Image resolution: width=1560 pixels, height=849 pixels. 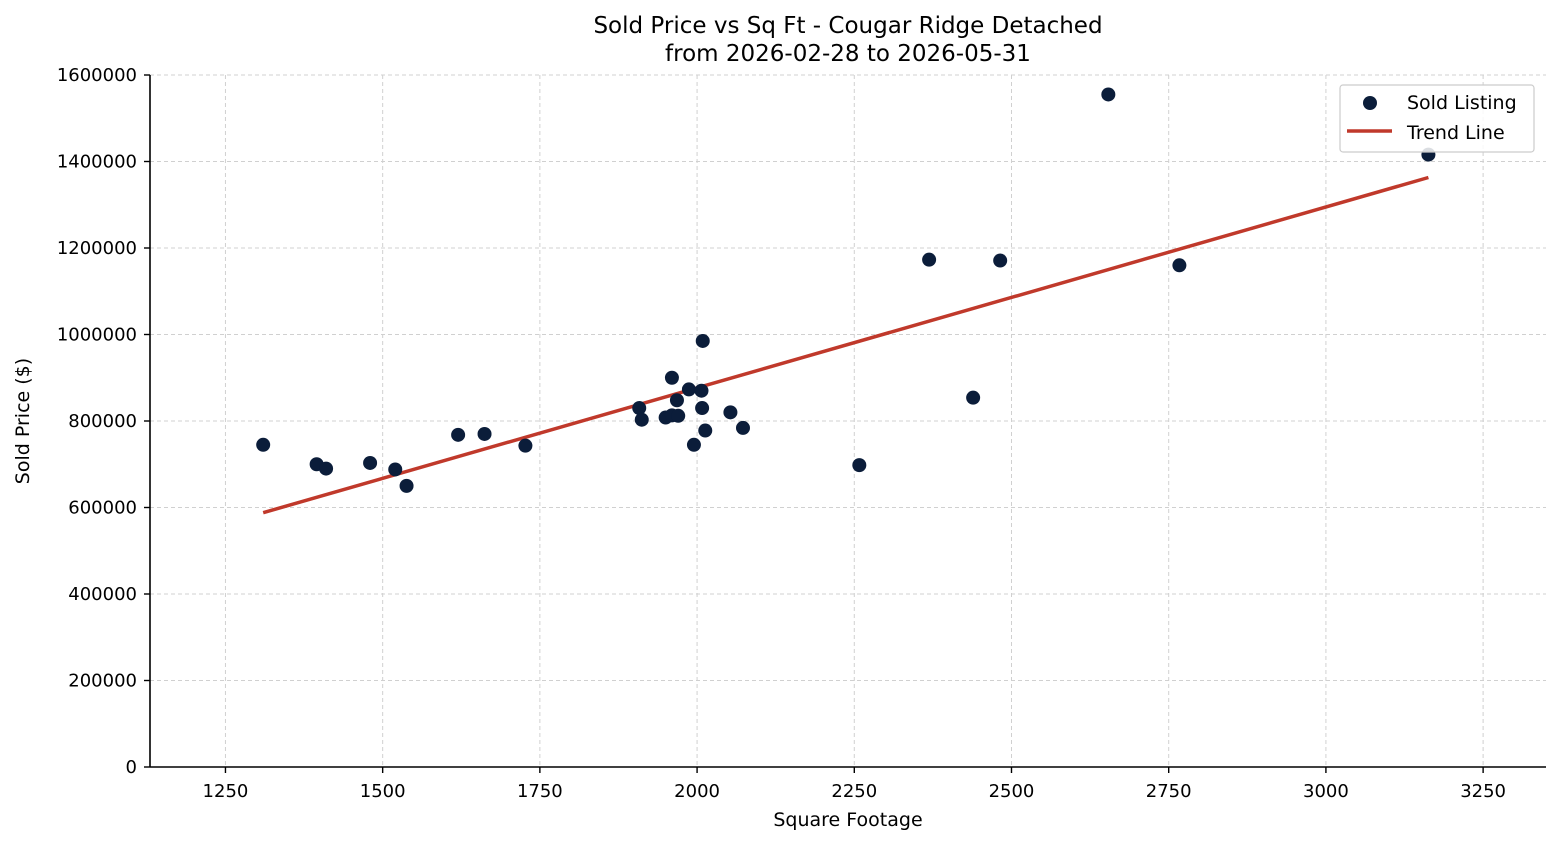 What do you see at coordinates (97, 75) in the screenshot?
I see `y-tick-label: 1600000` at bounding box center [97, 75].